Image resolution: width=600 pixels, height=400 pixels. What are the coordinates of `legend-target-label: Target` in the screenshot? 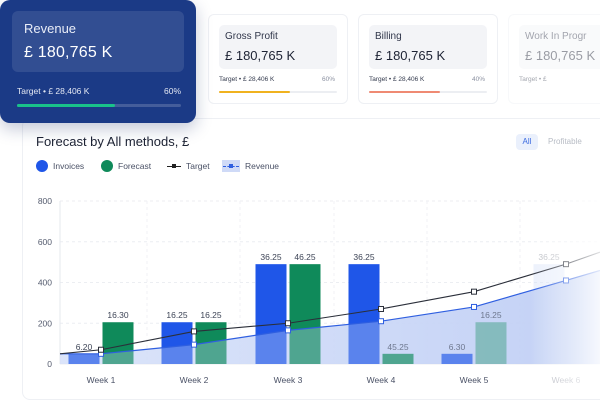 It's located at (198, 166).